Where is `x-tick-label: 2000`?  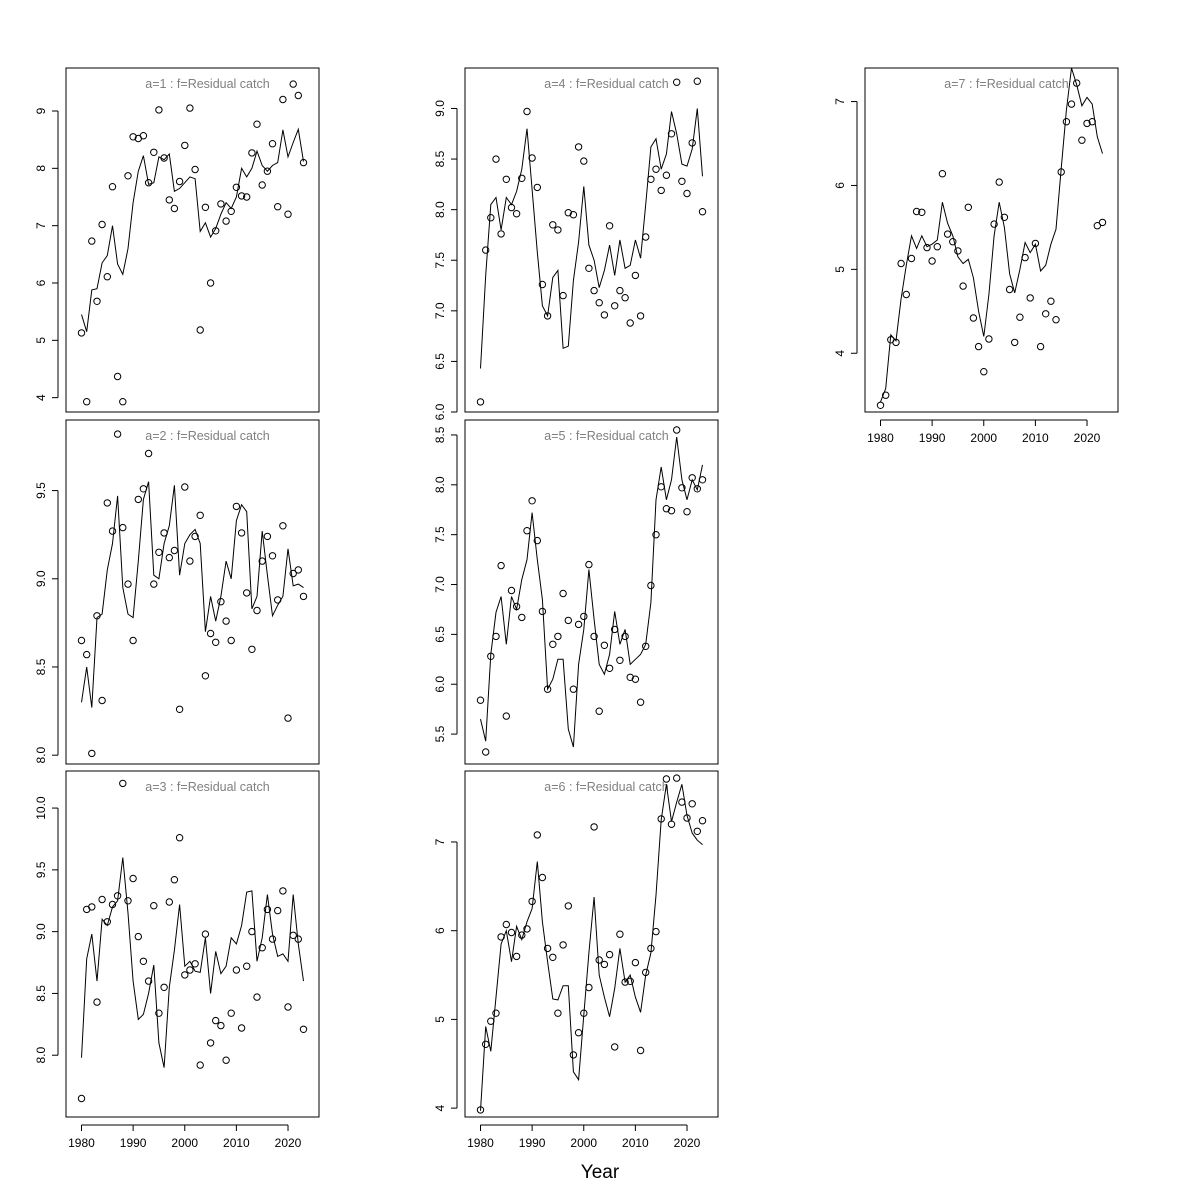 x-tick-label: 2000 is located at coordinates (184, 1143).